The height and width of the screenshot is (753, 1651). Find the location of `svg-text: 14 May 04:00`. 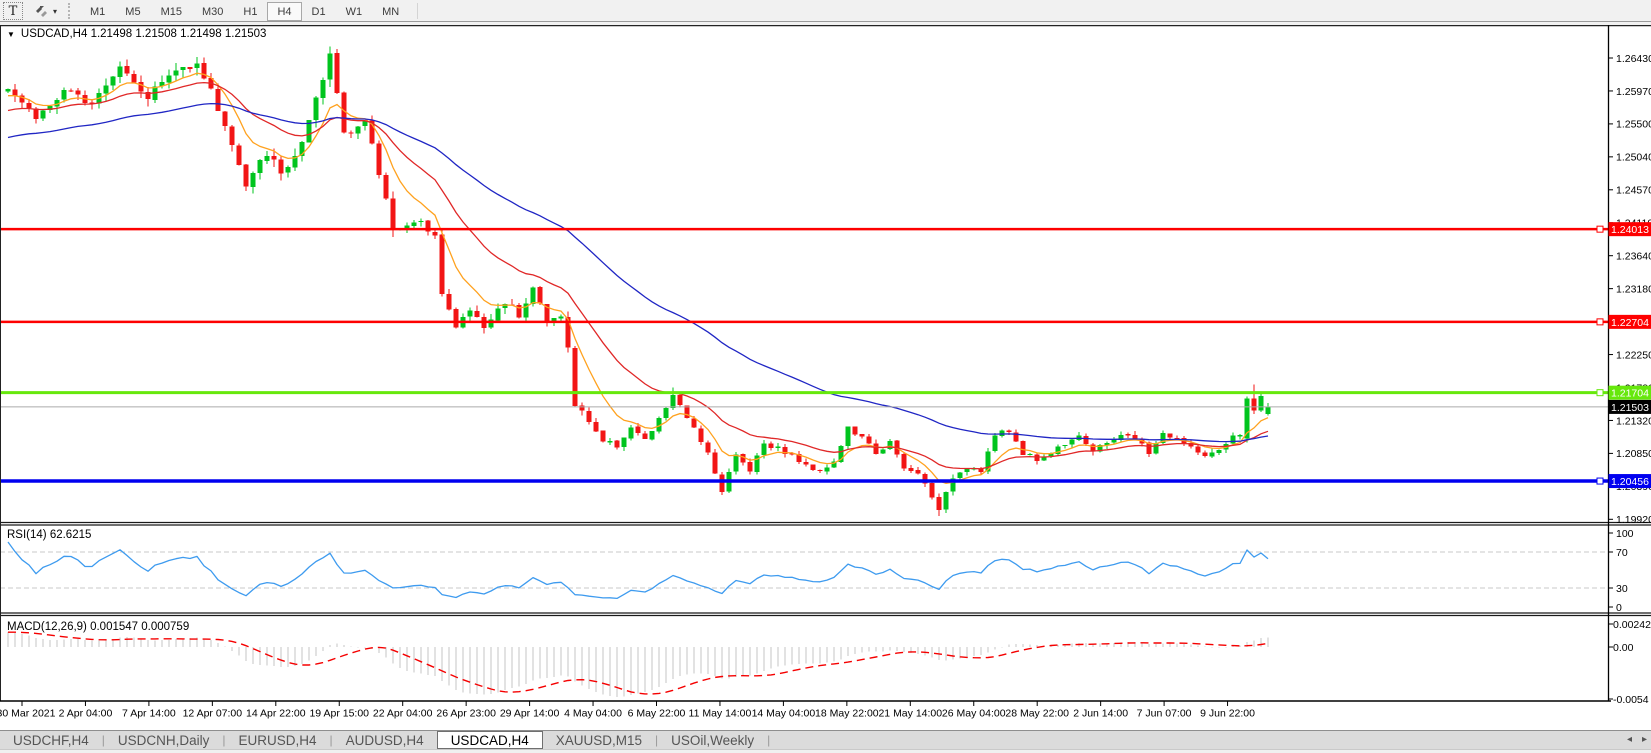

svg-text: 14 May 04:00 is located at coordinates (784, 714).